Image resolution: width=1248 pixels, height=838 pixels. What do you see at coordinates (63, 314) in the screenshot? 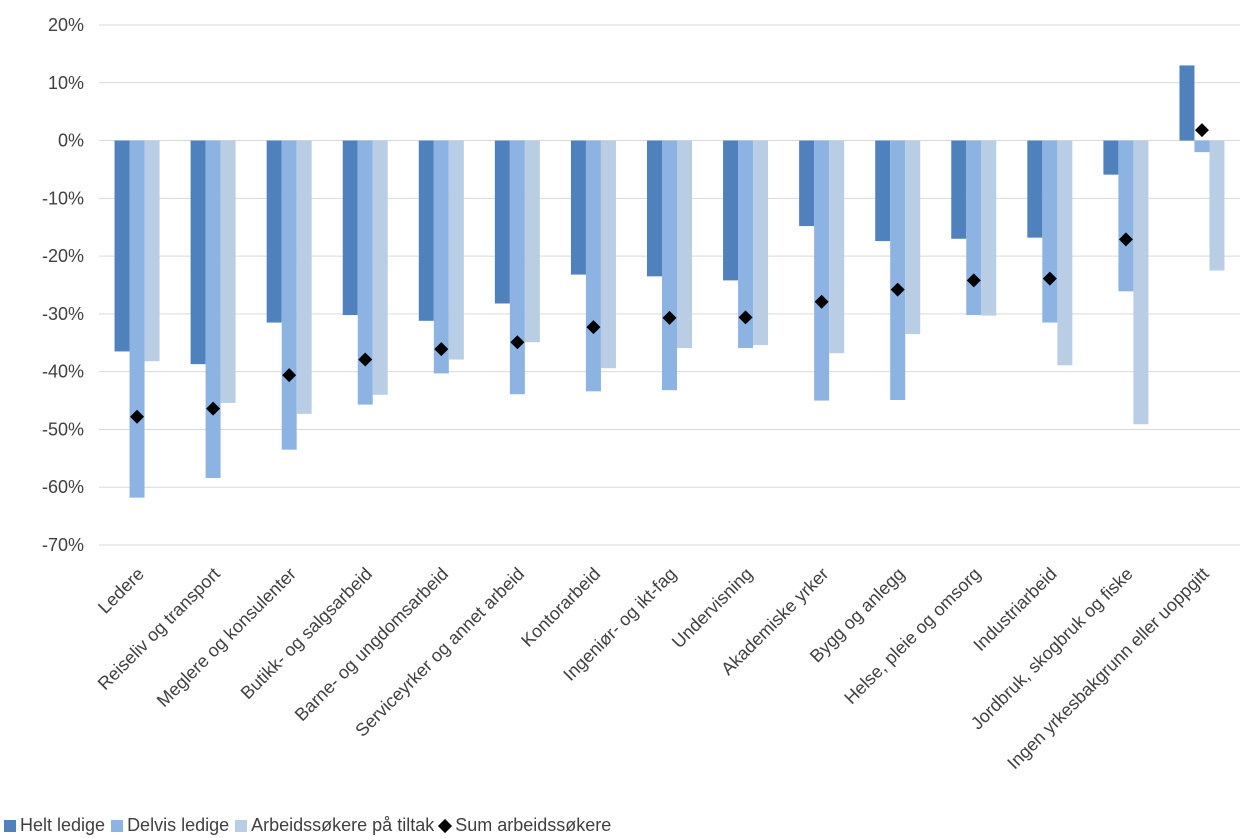
I see `y-tick-label: -30%` at bounding box center [63, 314].